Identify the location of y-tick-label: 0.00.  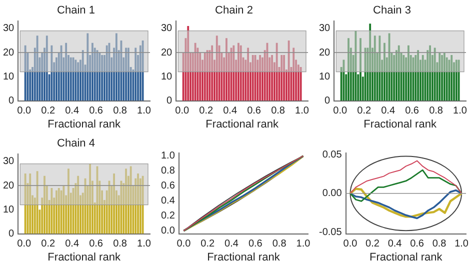
(332, 194).